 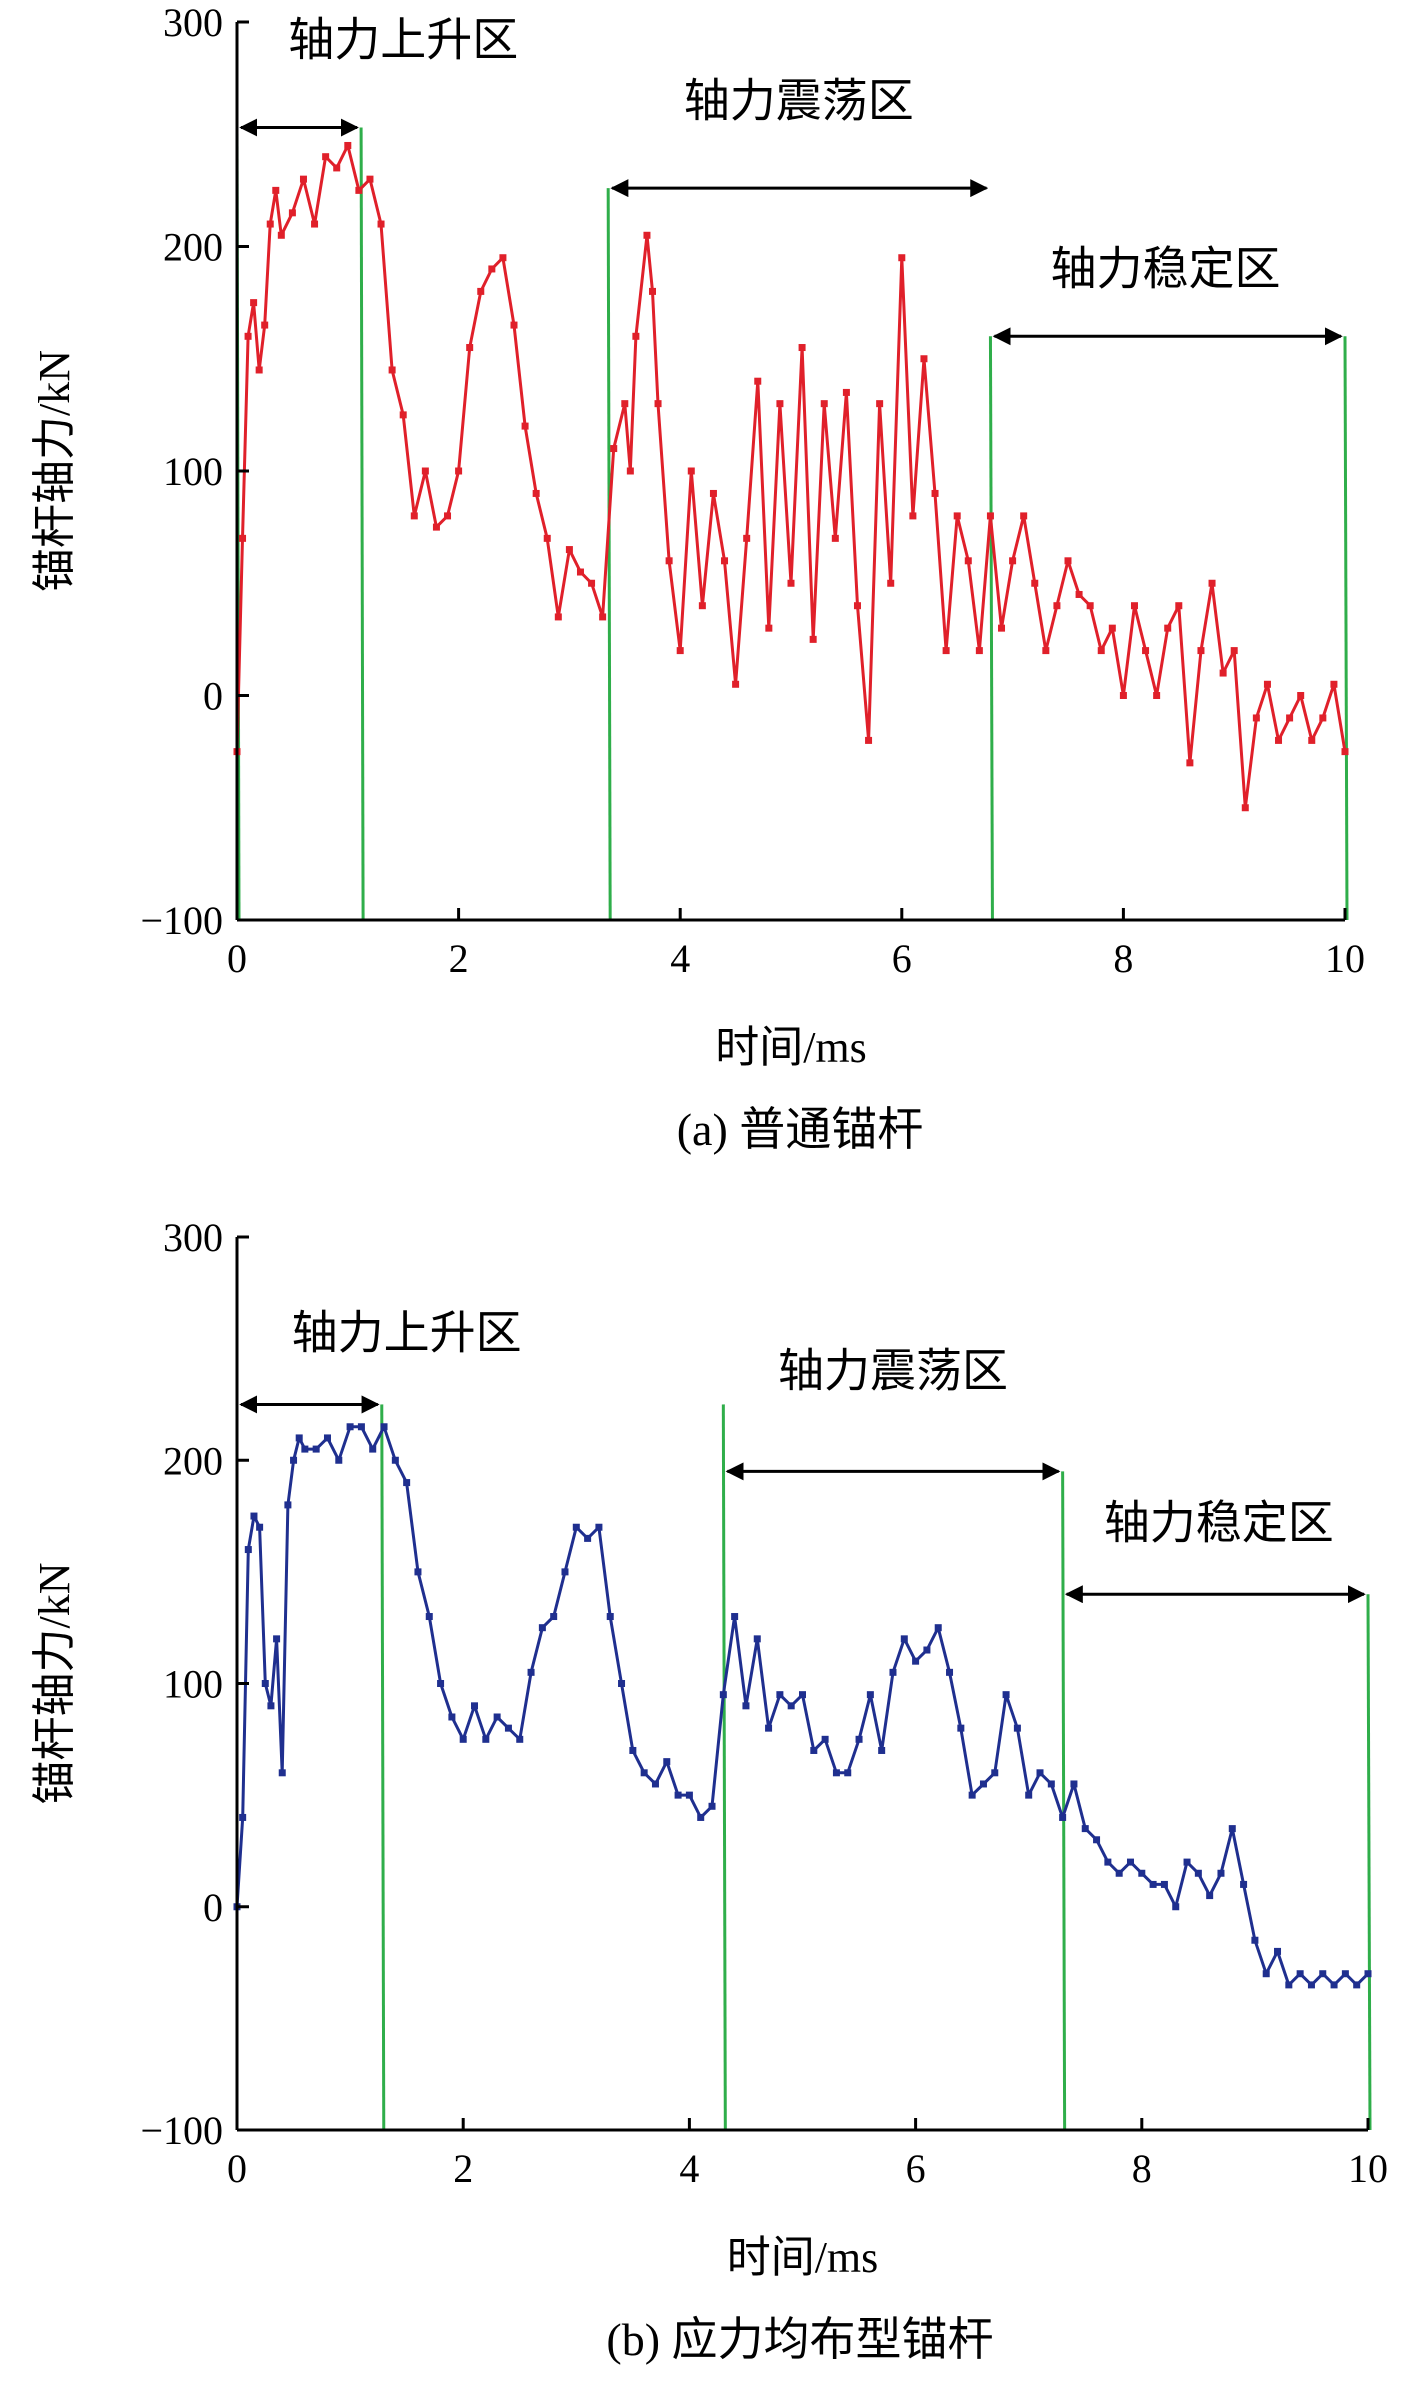 What do you see at coordinates (1142, 2168) in the screenshot?
I see `x-tick-label: 8` at bounding box center [1142, 2168].